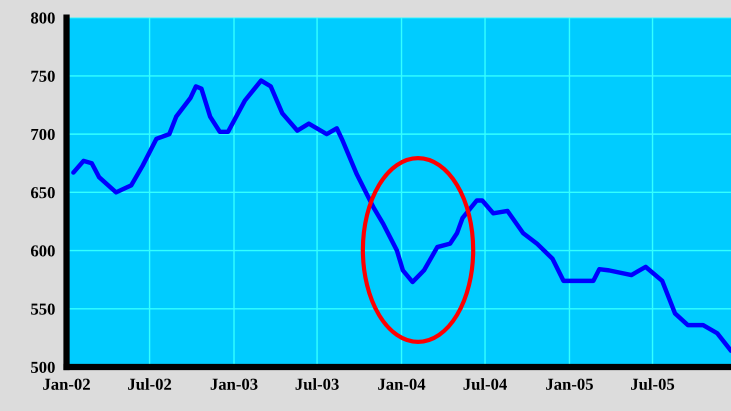 This screenshot has width=731, height=411. I want to click on x-tick-label: Jul-04, so click(485, 384).